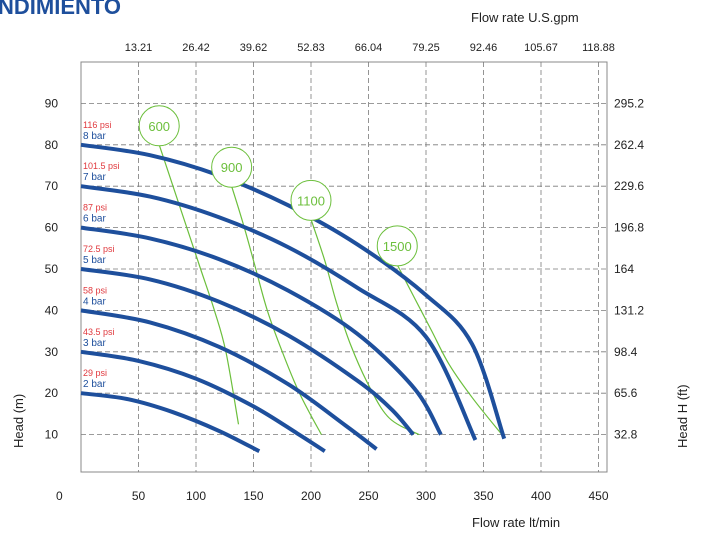  I want to click on psi-label: 116 psi, so click(97, 125).